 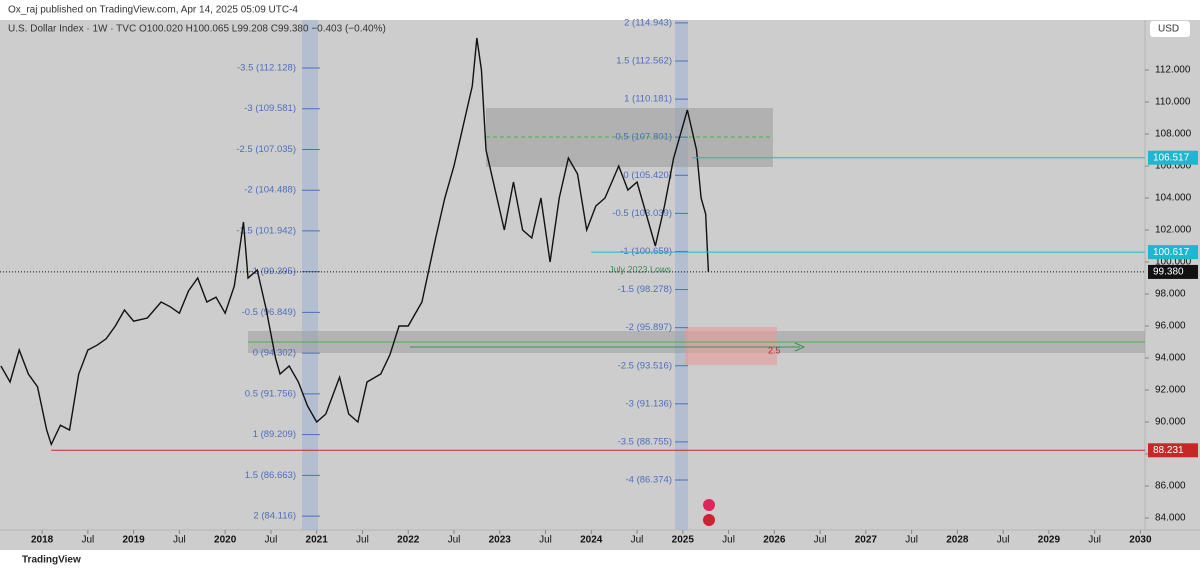 I want to click on y-tick-label: 104.000, so click(x=1173, y=198).